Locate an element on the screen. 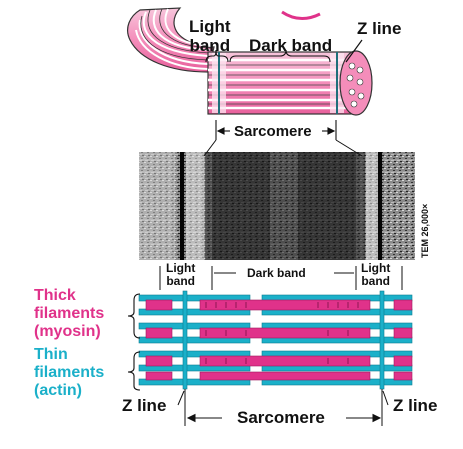 The image size is (463, 449). top-sarcomere-arrow is located at coordinates (276, 130).